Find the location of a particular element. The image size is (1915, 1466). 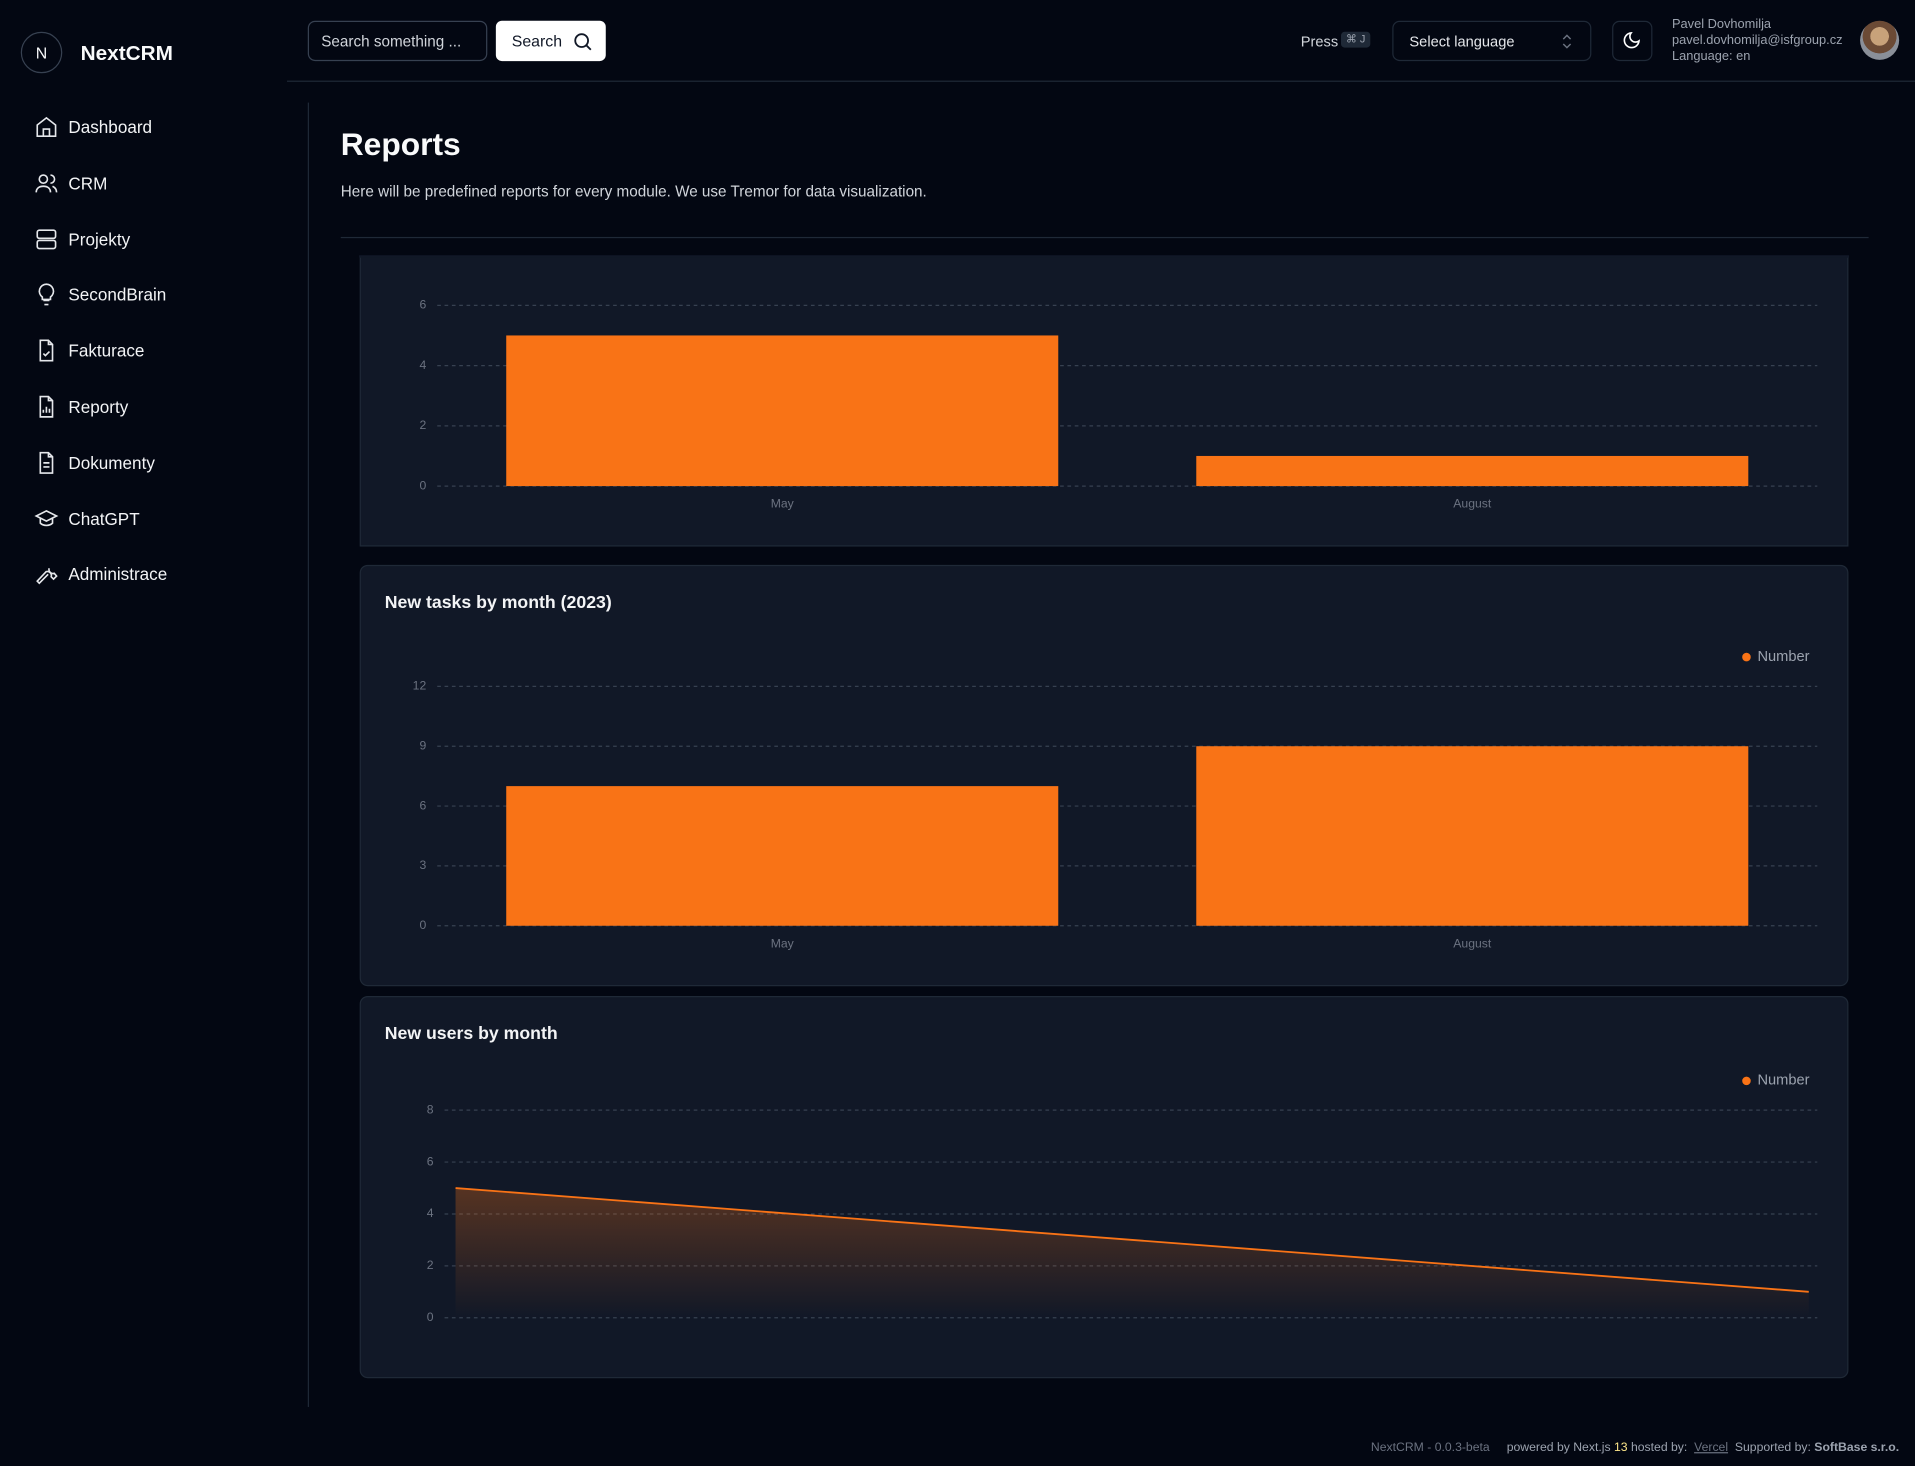

search-icon is located at coordinates (583, 41).